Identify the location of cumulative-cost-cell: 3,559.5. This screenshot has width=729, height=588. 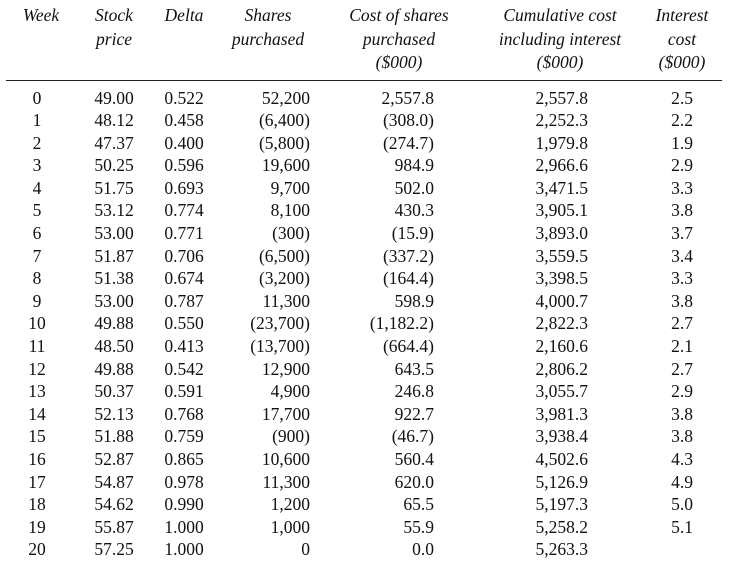
(562, 255).